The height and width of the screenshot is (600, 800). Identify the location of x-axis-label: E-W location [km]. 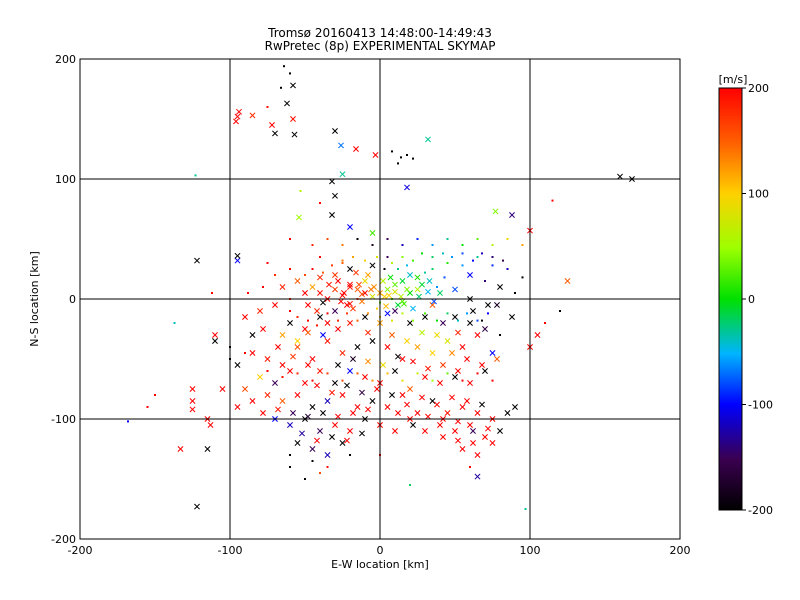
(380, 564).